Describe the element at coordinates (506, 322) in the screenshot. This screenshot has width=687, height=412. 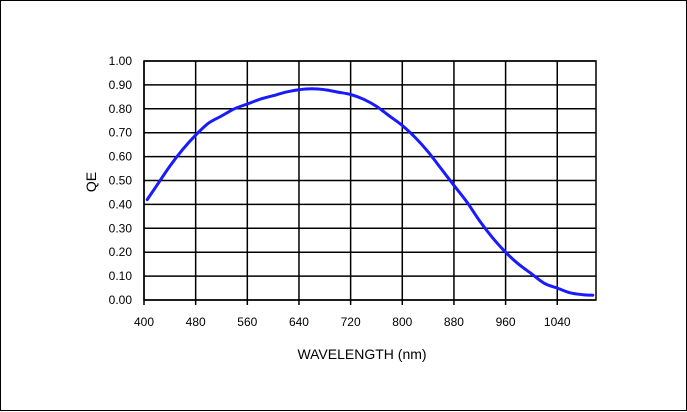
I see `x-tick-label: 960` at that location.